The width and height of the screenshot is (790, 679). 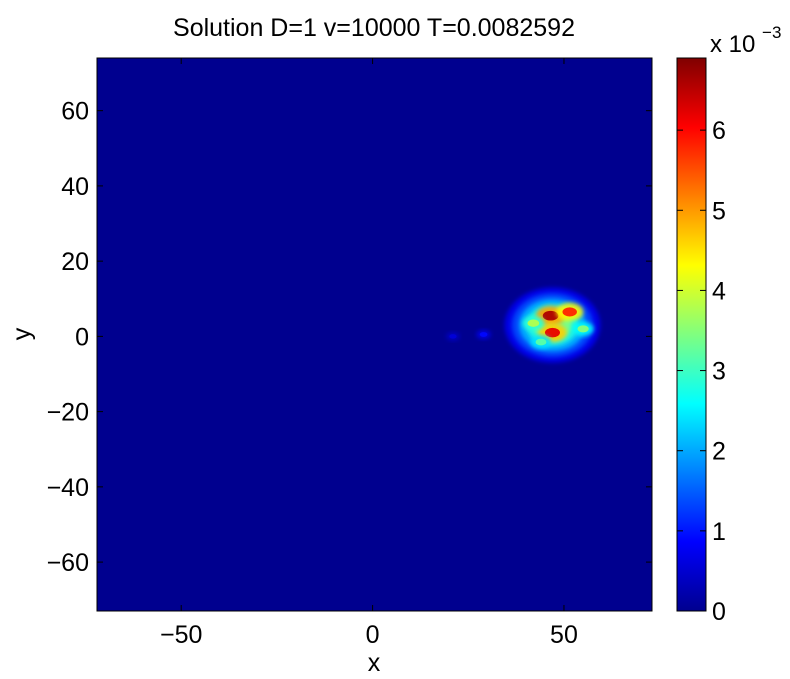 I want to click on y-tick-label: −20, so click(x=68, y=413).